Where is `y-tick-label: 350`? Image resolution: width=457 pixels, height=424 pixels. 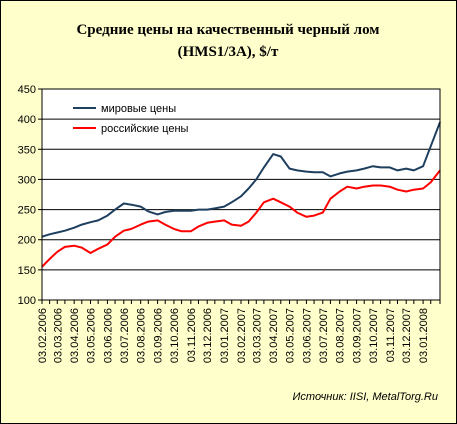
y-tick-label: 350 is located at coordinates (27, 150).